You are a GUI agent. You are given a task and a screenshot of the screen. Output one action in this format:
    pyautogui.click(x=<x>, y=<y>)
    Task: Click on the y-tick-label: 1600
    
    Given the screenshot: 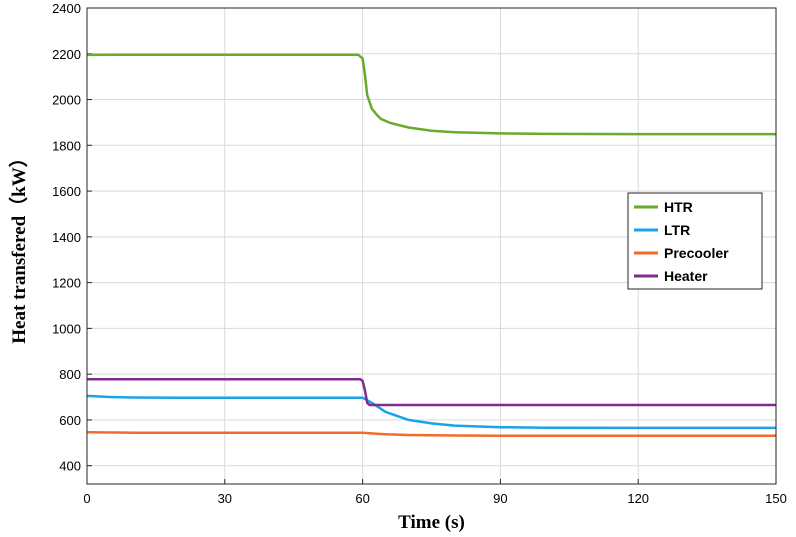 What is the action you would take?
    pyautogui.click(x=66, y=191)
    